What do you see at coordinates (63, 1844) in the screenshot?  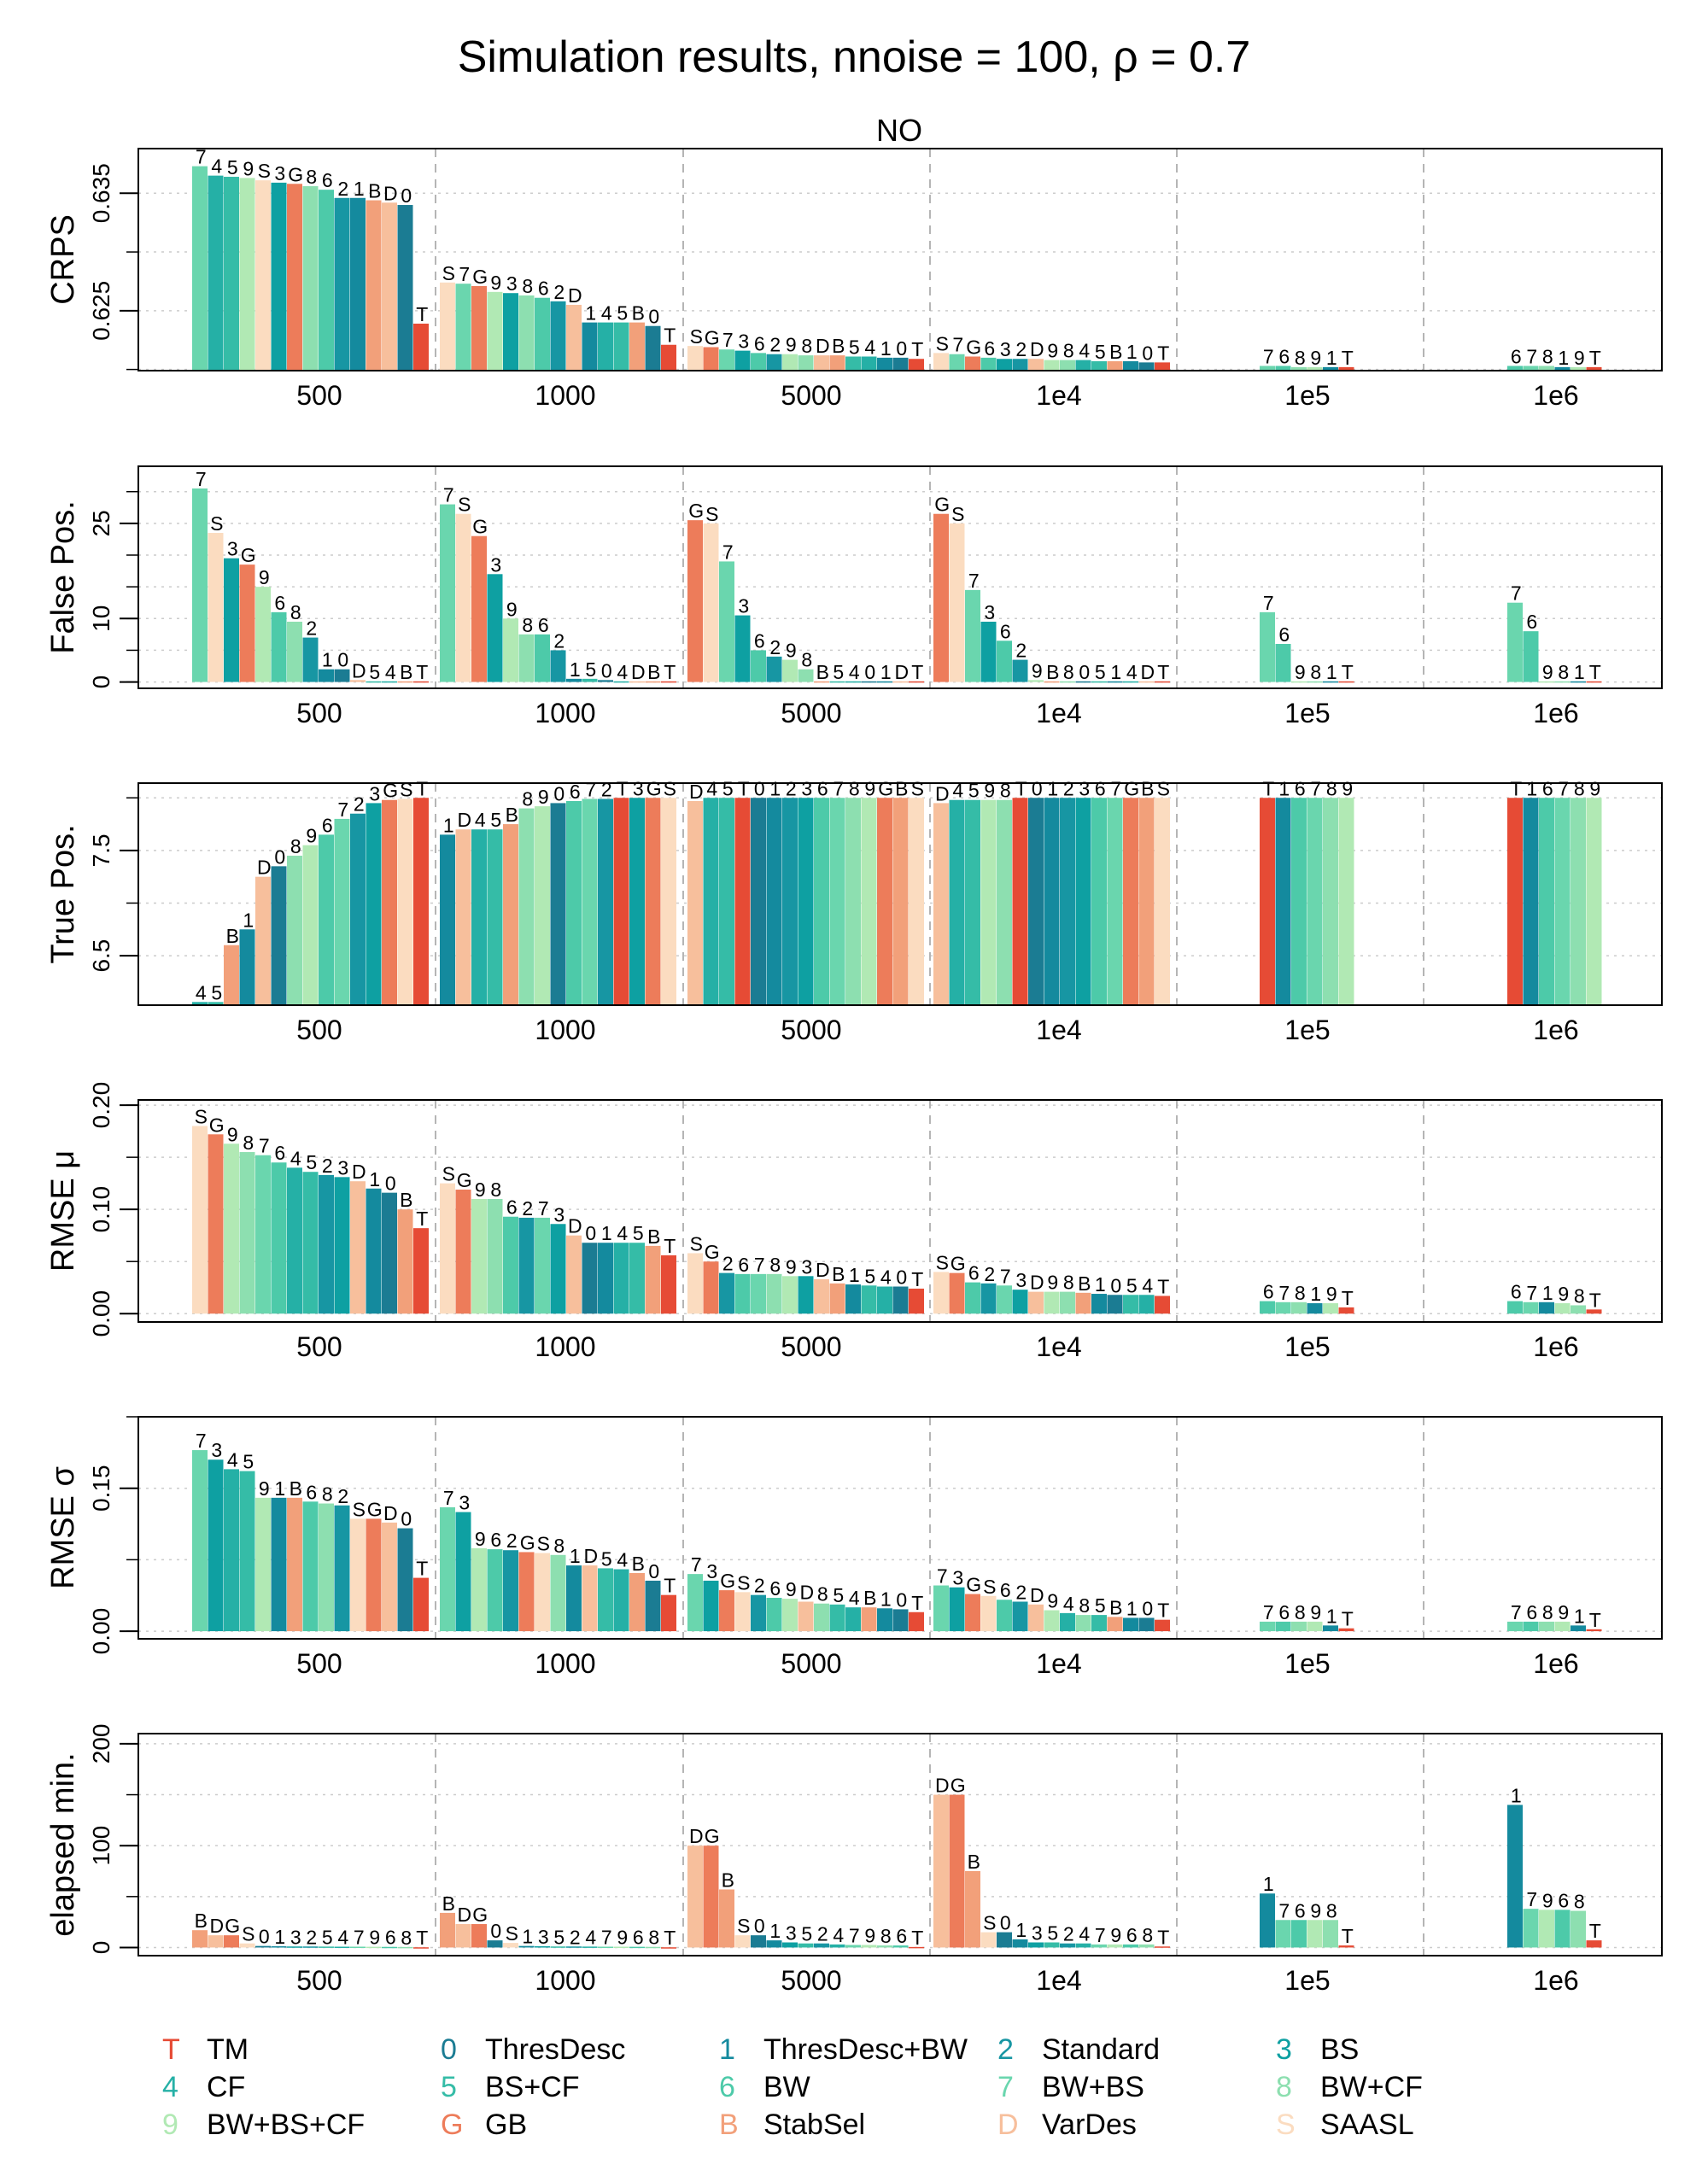 I see `y-axis-label: elapsed min.` at bounding box center [63, 1844].